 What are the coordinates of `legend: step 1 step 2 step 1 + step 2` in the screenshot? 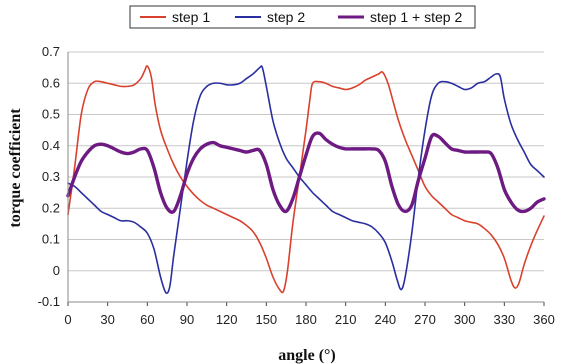 It's located at (302, 17).